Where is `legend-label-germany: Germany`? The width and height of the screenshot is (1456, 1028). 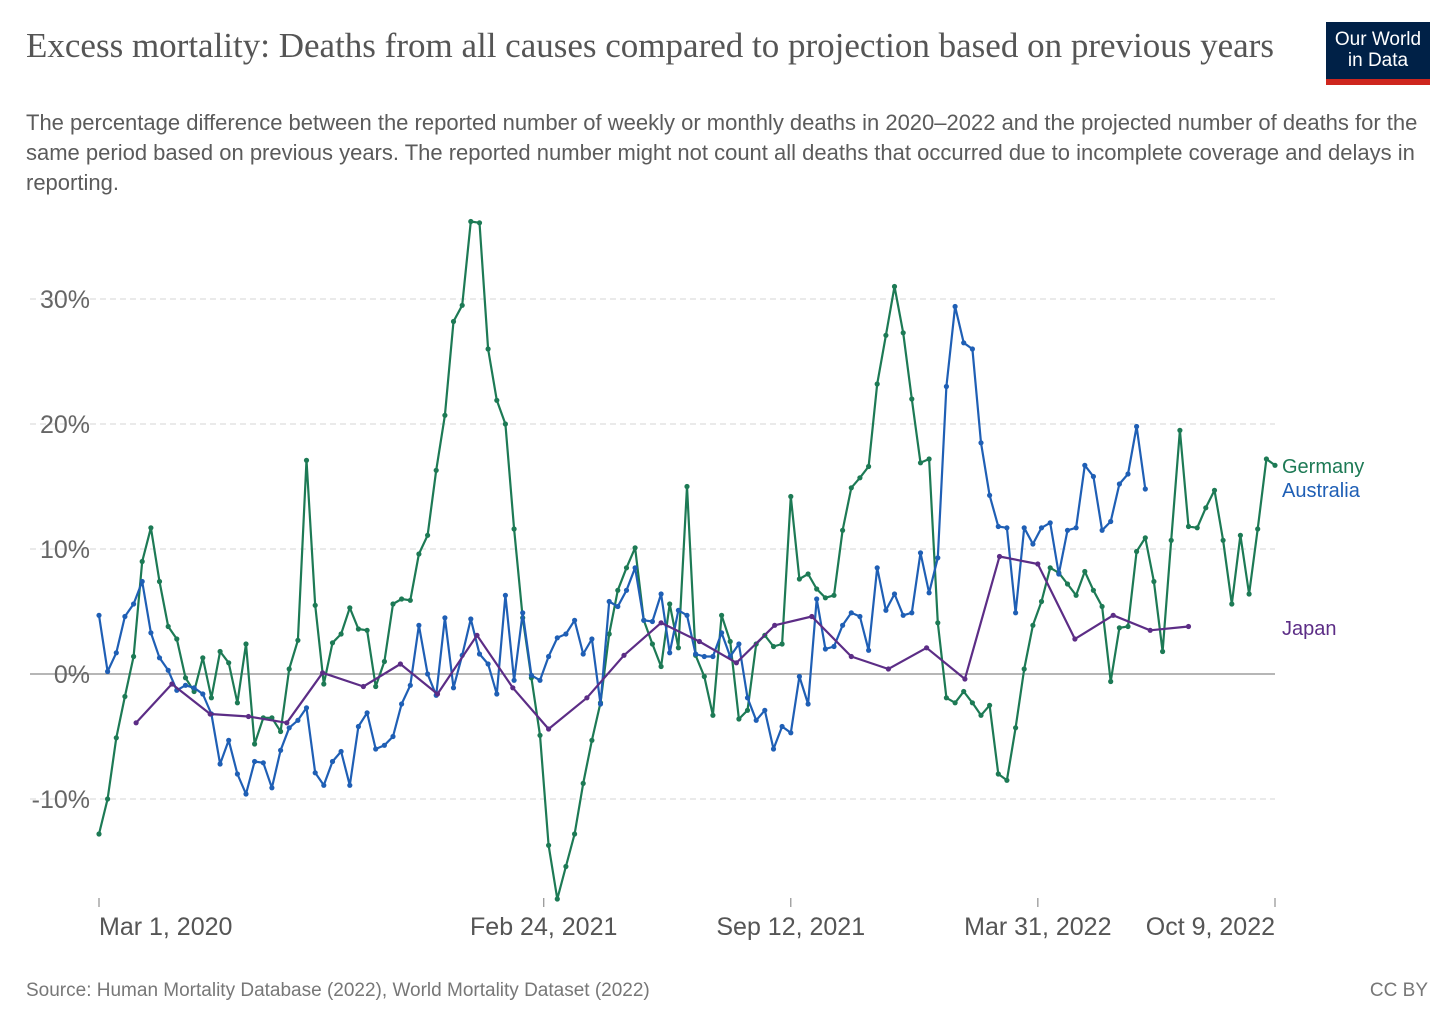 legend-label-germany: Germany is located at coordinates (1323, 467).